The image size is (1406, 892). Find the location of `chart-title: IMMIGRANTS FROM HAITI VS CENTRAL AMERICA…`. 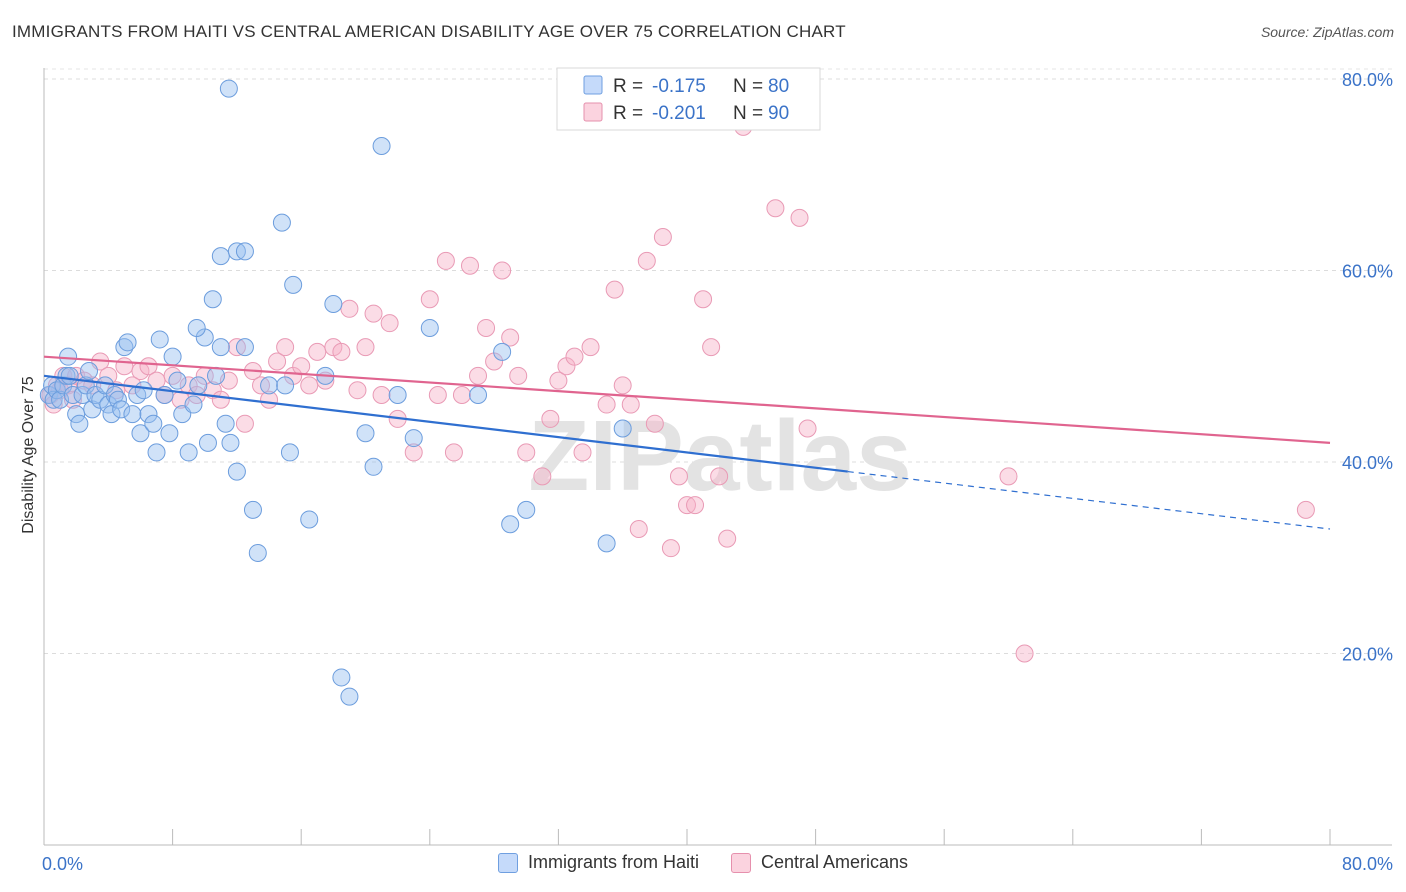

chart-title: IMMIGRANTS FROM HAITI VS CENTRAL AMERICA… is located at coordinates (429, 31).